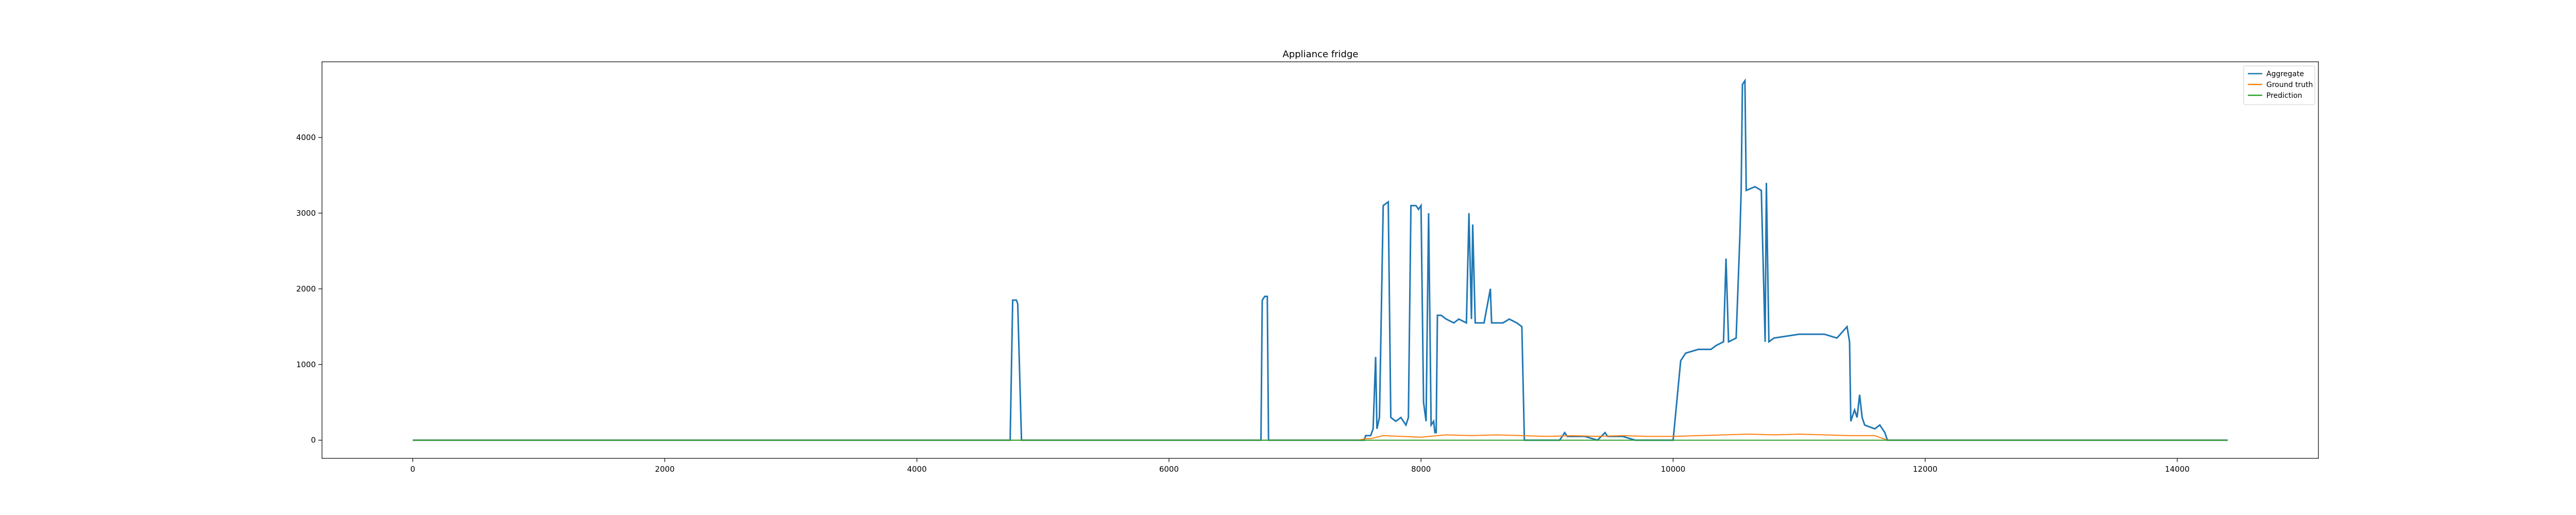 The width and height of the screenshot is (2576, 515). I want to click on x-tick-label: 2000, so click(664, 469).